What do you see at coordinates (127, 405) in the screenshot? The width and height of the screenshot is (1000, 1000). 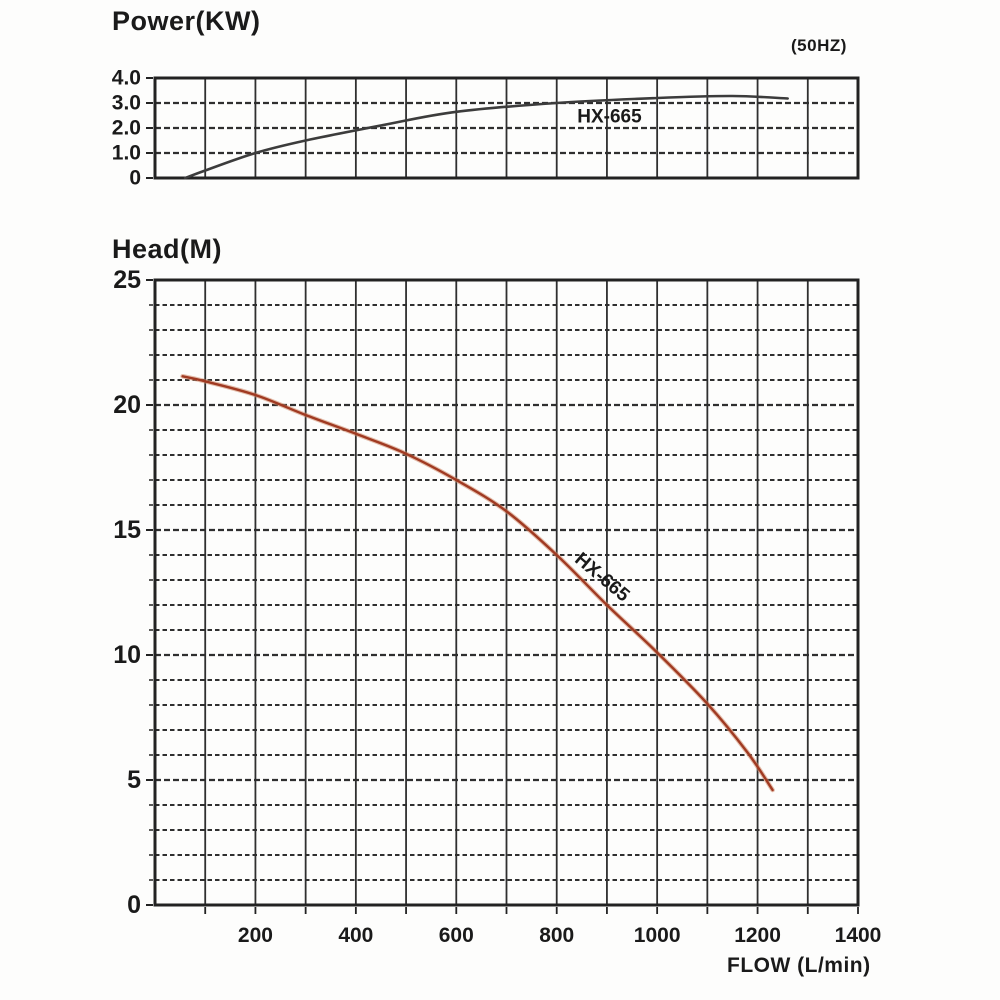 I see `y-tick-label: 20` at bounding box center [127, 405].